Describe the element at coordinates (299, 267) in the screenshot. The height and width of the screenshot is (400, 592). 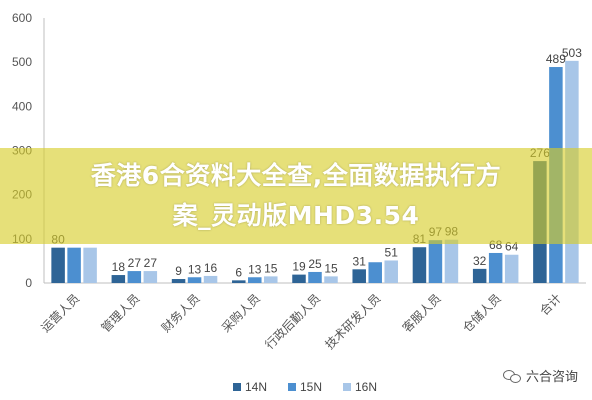
I see `data-label: 19` at that location.